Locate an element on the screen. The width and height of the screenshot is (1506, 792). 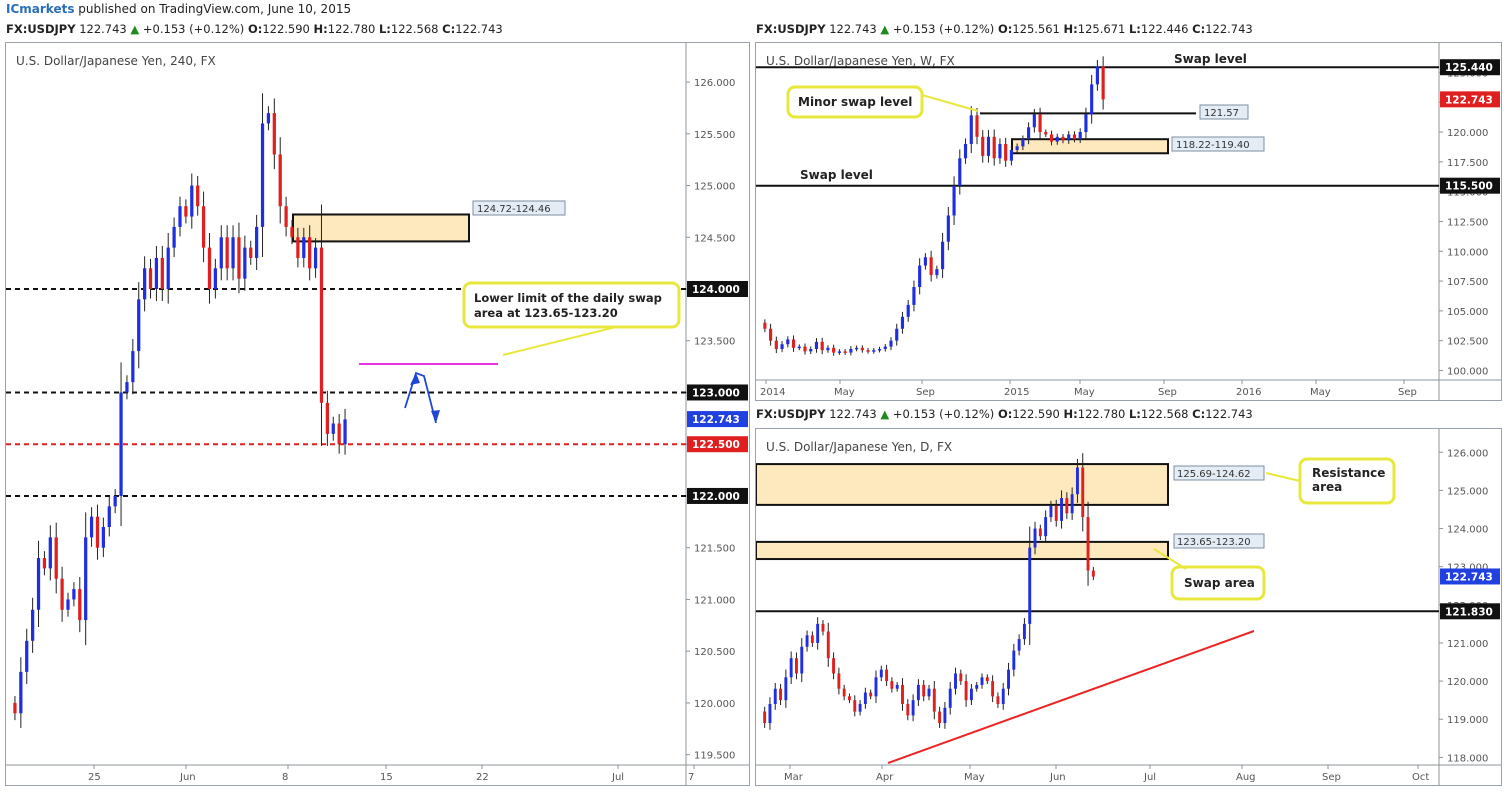
callout-box is located at coordinates (571, 305).